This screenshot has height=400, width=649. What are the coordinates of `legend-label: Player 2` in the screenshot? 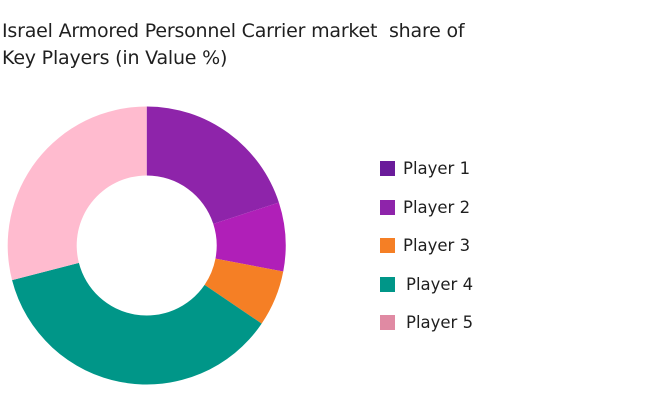 It's located at (437, 207).